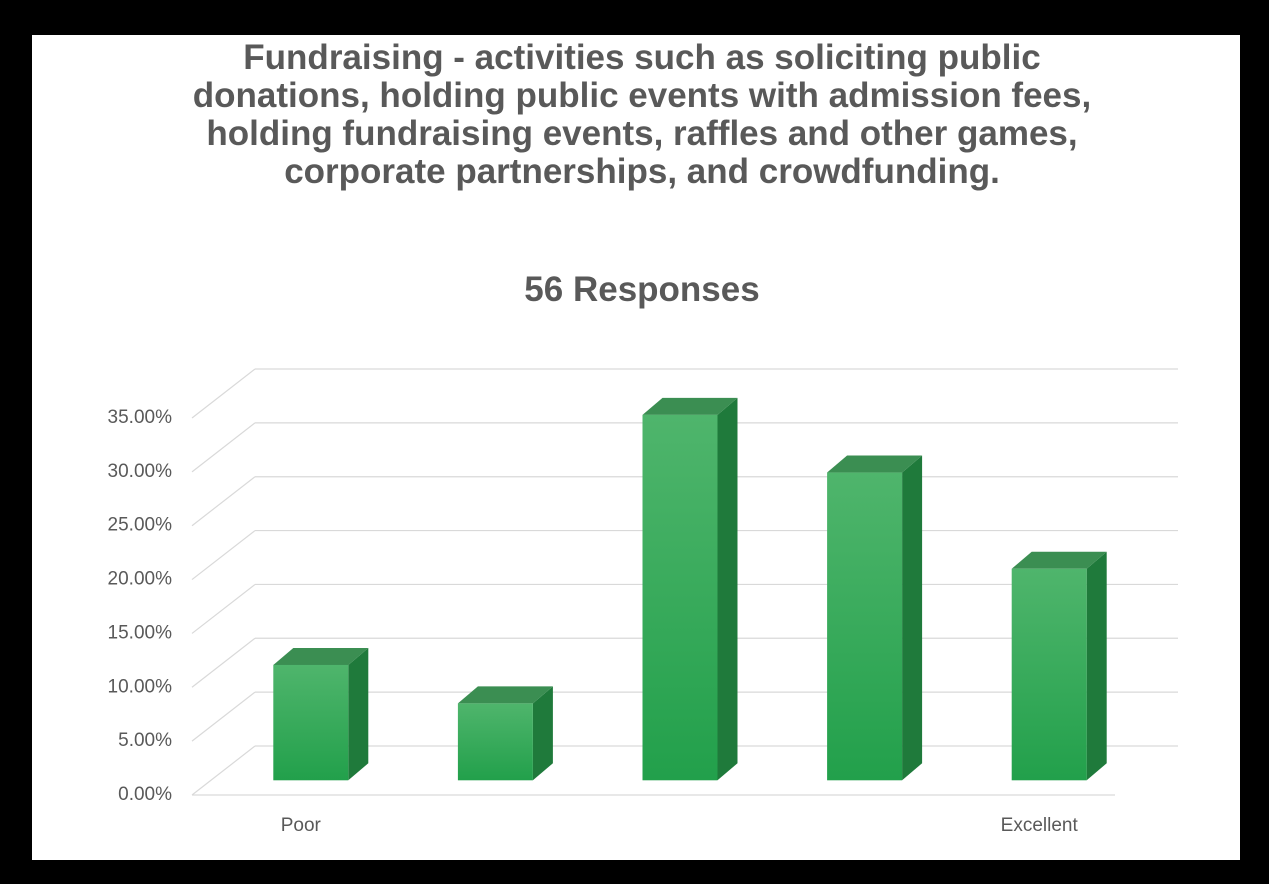 This screenshot has width=1269, height=884. Describe the element at coordinates (1040, 825) in the screenshot. I see `x-tick-label: Excellent` at that location.